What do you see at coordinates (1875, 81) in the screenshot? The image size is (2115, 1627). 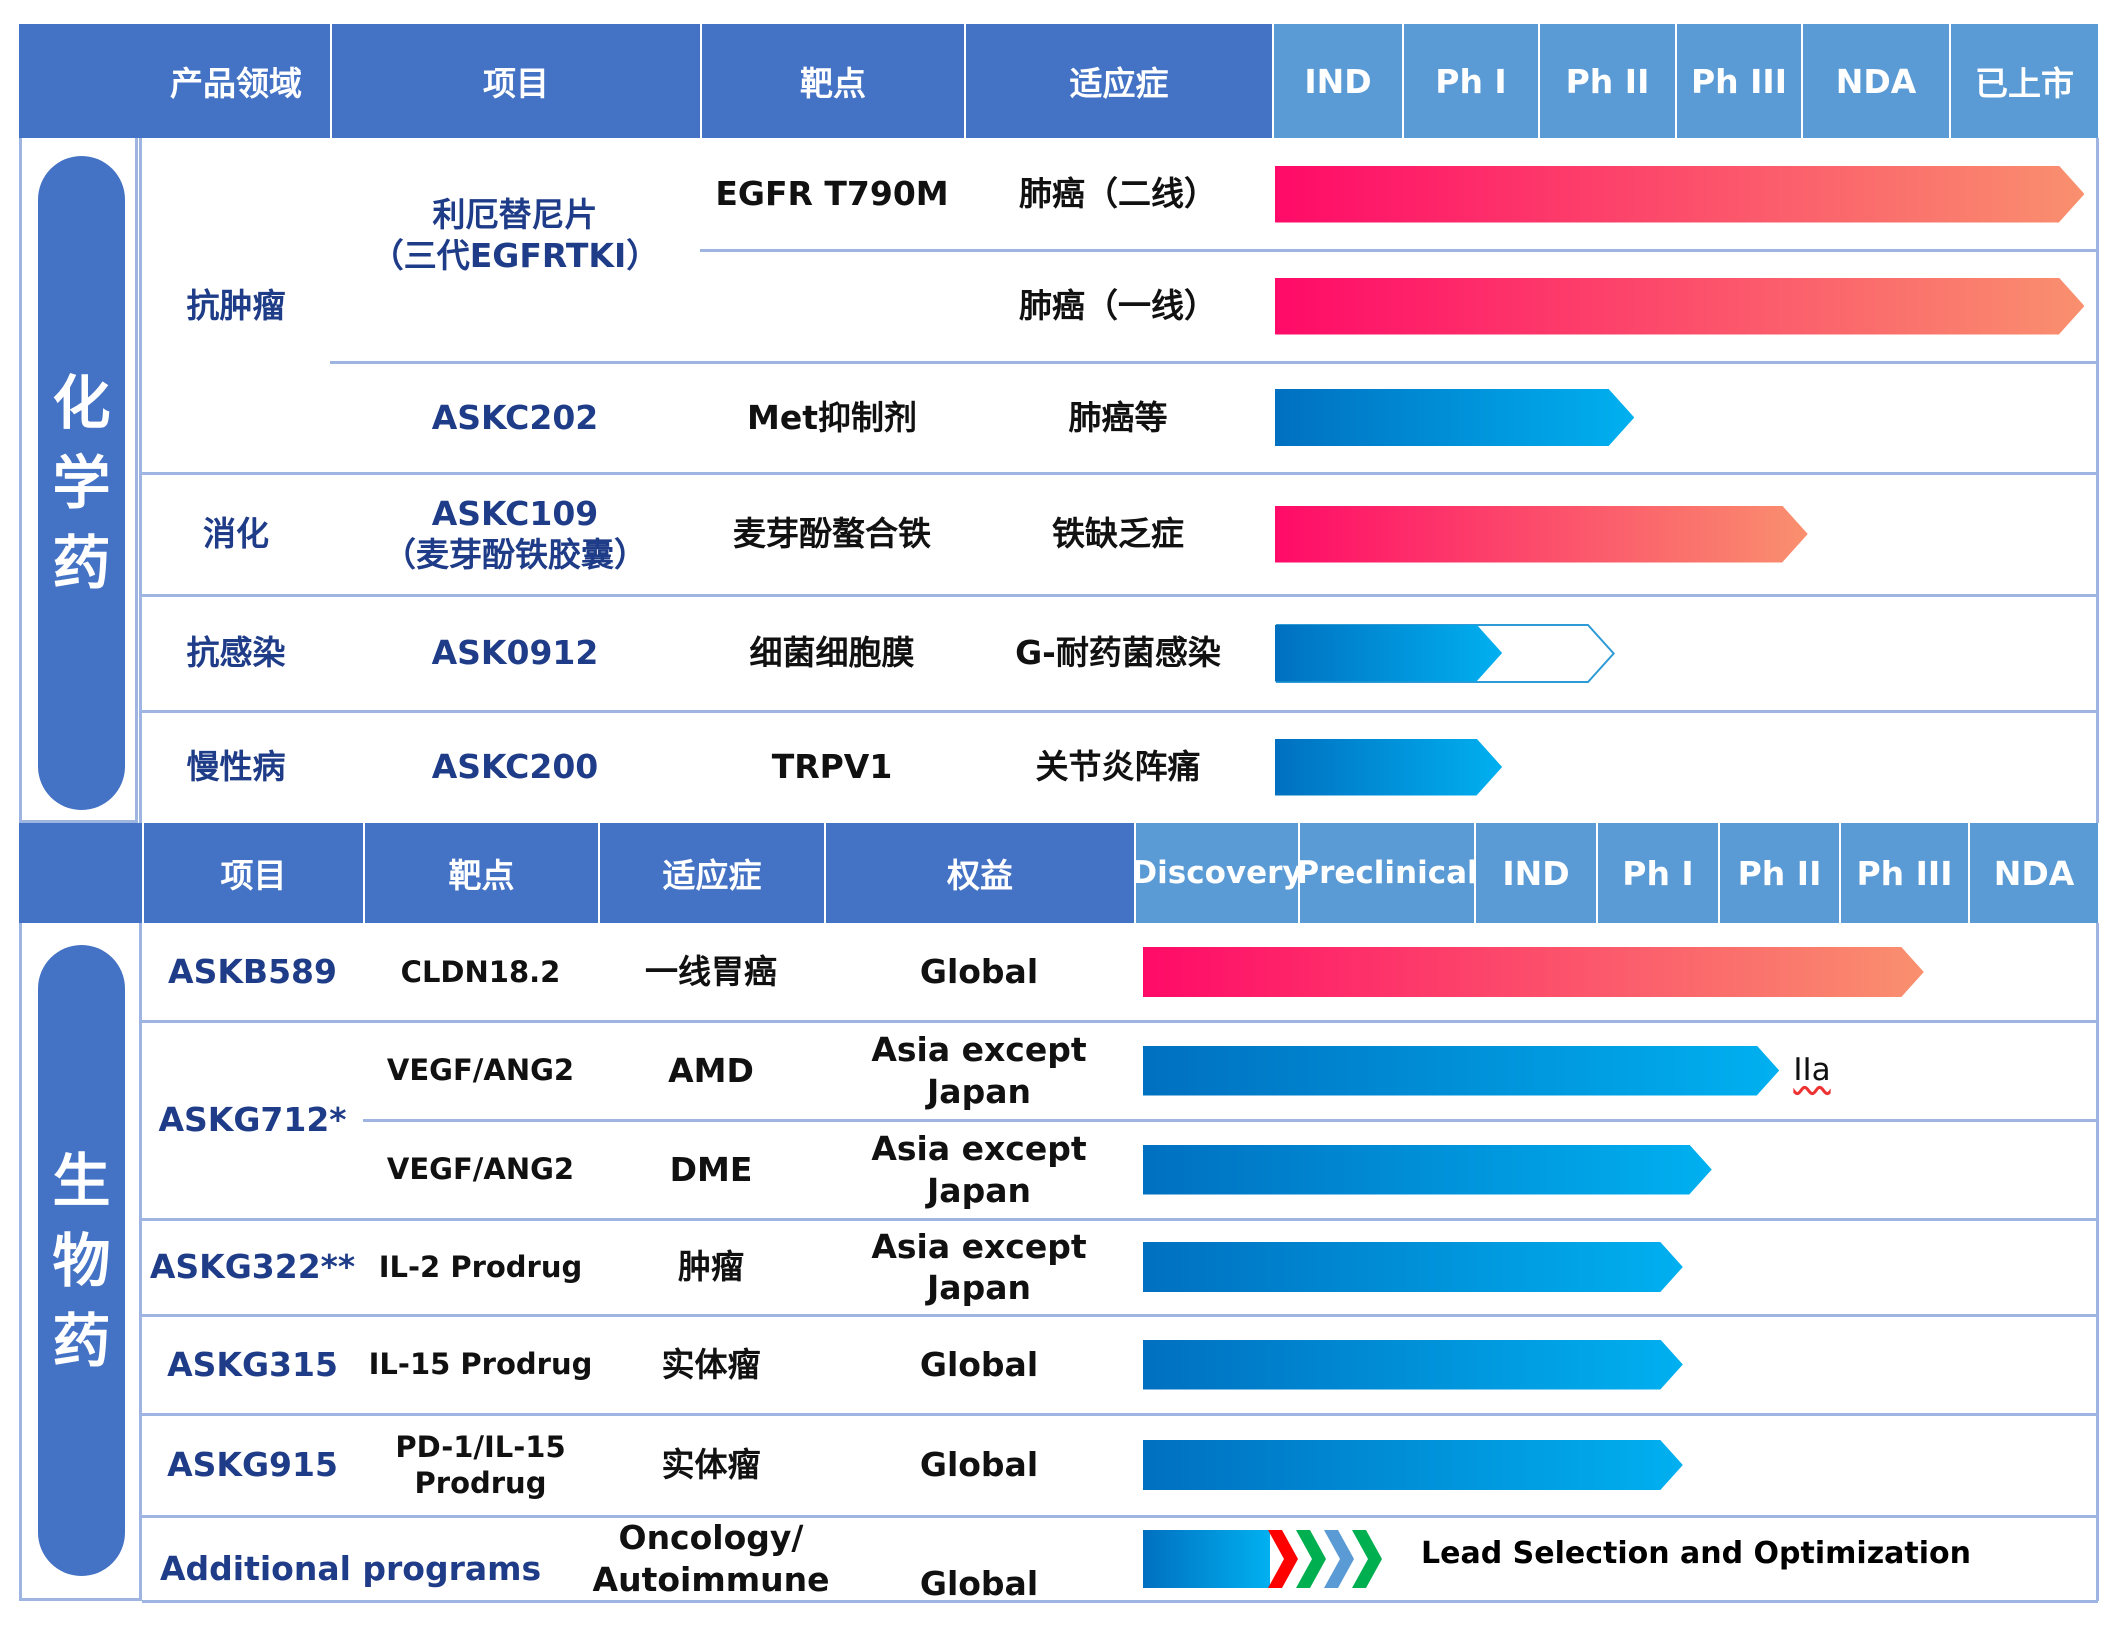 I see `phase-header-nda: NDA` at bounding box center [1875, 81].